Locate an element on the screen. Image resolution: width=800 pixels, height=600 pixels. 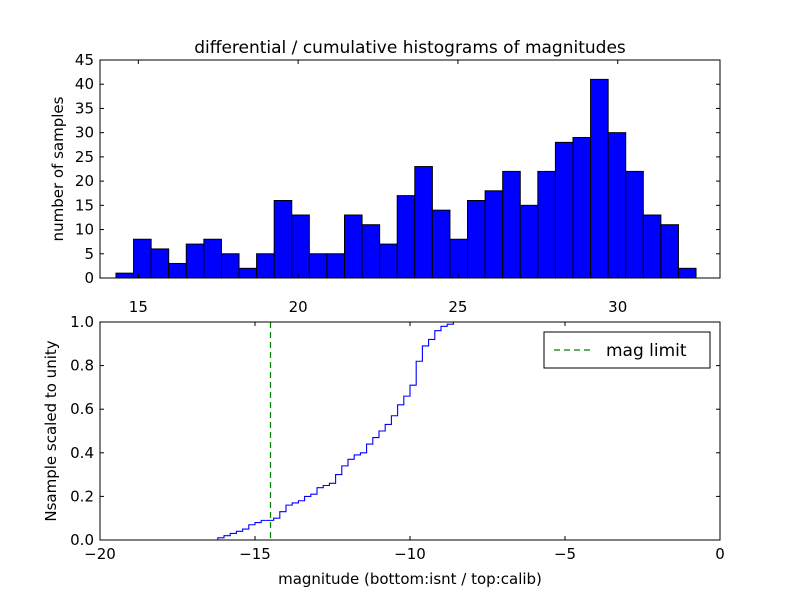
top-y-tick-label: 5 is located at coordinates (89, 254).